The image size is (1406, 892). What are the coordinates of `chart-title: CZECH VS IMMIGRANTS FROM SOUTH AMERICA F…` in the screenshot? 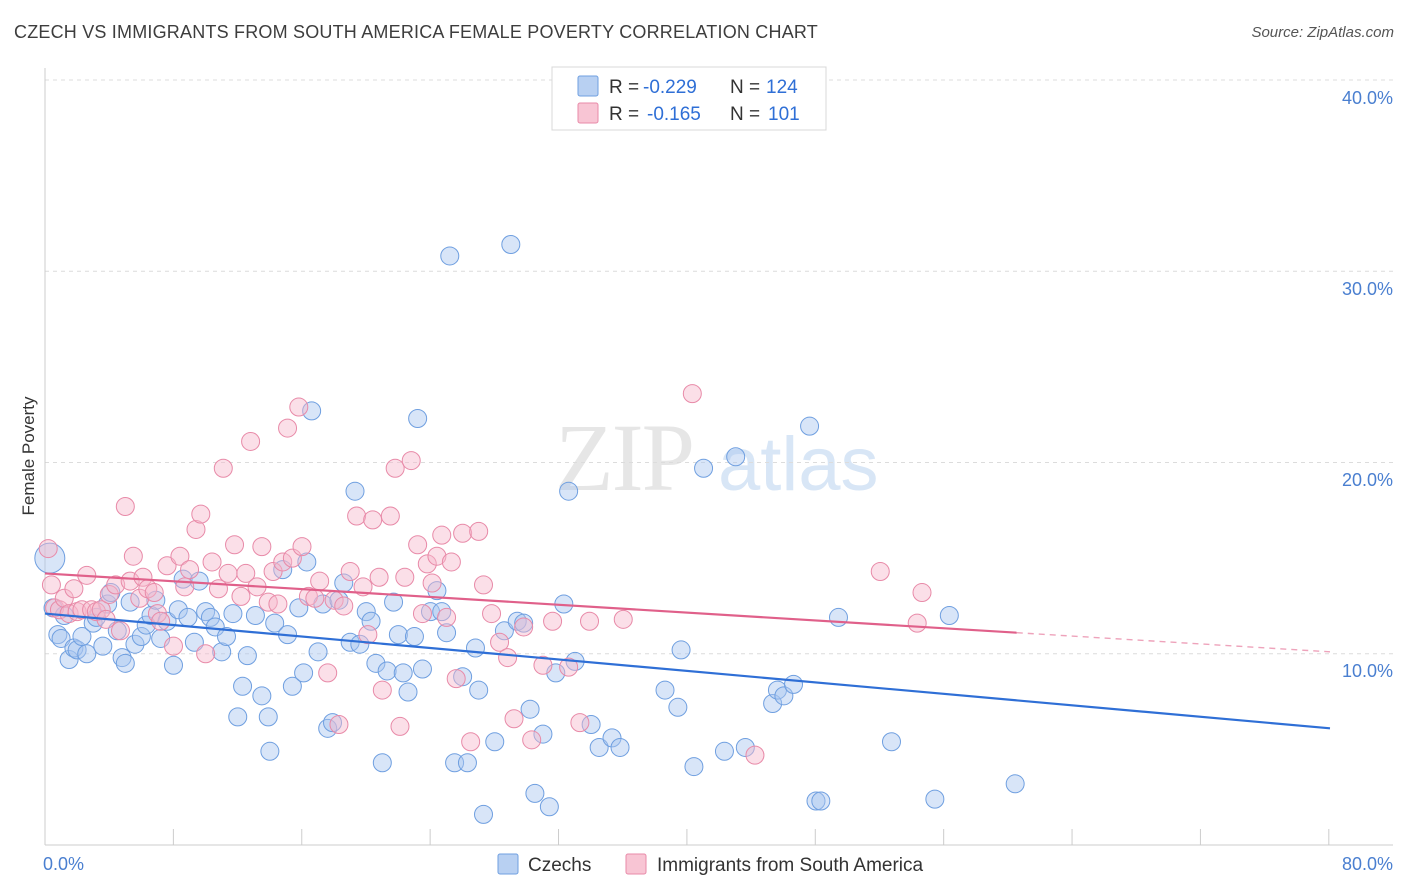 It's located at (416, 32).